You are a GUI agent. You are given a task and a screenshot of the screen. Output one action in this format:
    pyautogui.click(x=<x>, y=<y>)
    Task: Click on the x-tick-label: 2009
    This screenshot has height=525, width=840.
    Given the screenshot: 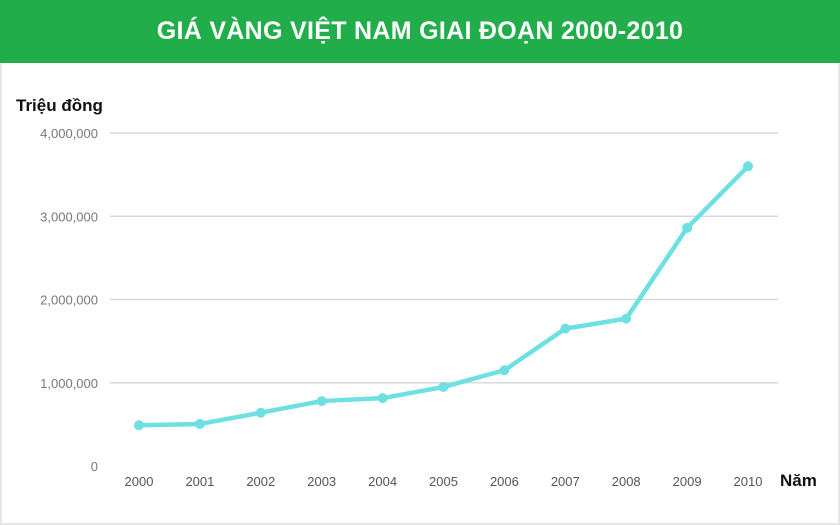 What is the action you would take?
    pyautogui.click(x=687, y=481)
    